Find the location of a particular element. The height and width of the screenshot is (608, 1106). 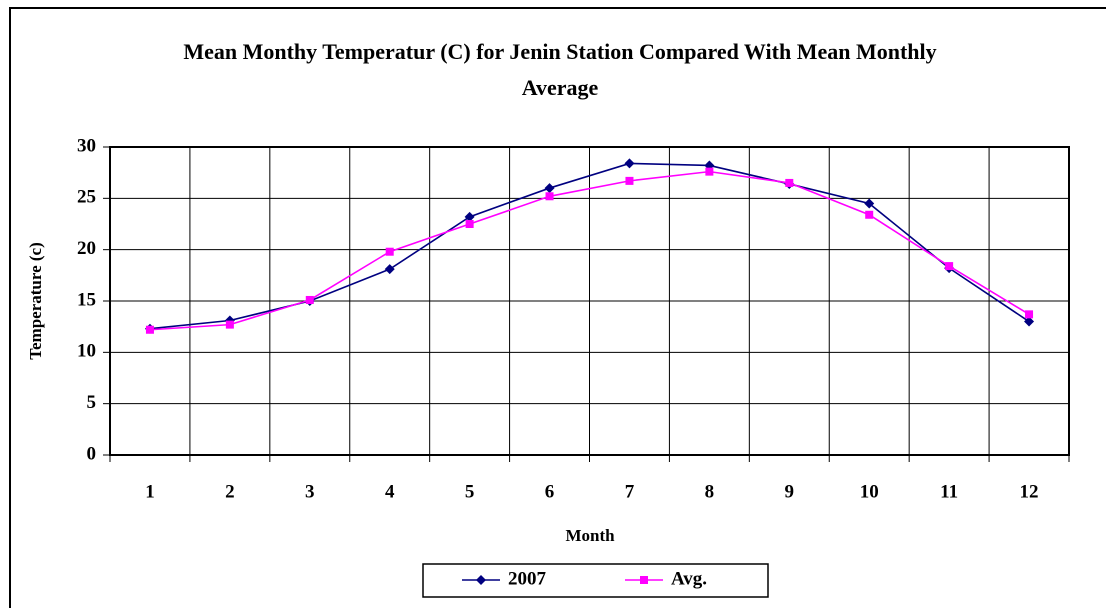

legend-label: Avg. is located at coordinates (689, 578).